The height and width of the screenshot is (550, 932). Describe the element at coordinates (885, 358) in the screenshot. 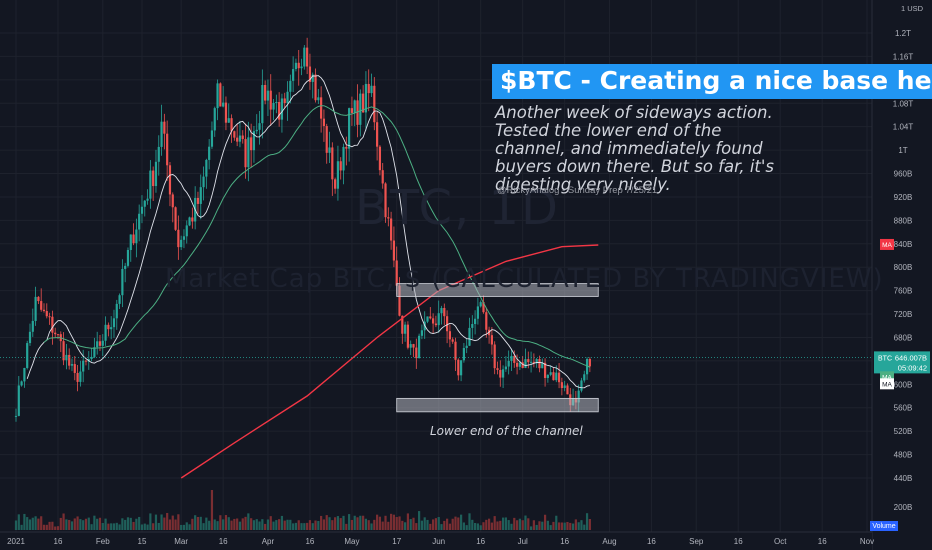

I see `last-price-symbol: BTC` at that location.